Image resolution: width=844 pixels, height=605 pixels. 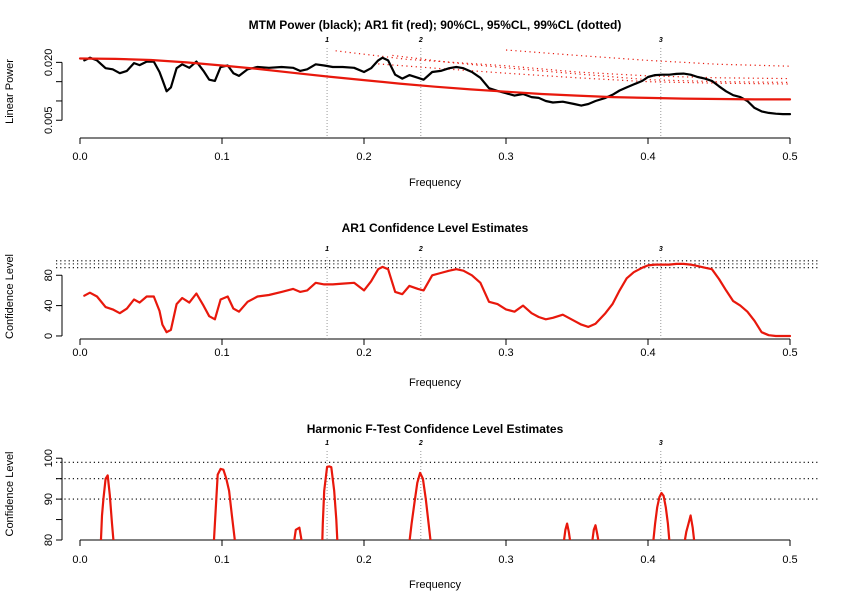 What do you see at coordinates (327, 249) in the screenshot?
I see `chart-1-peak-marker-label: 1` at bounding box center [327, 249].